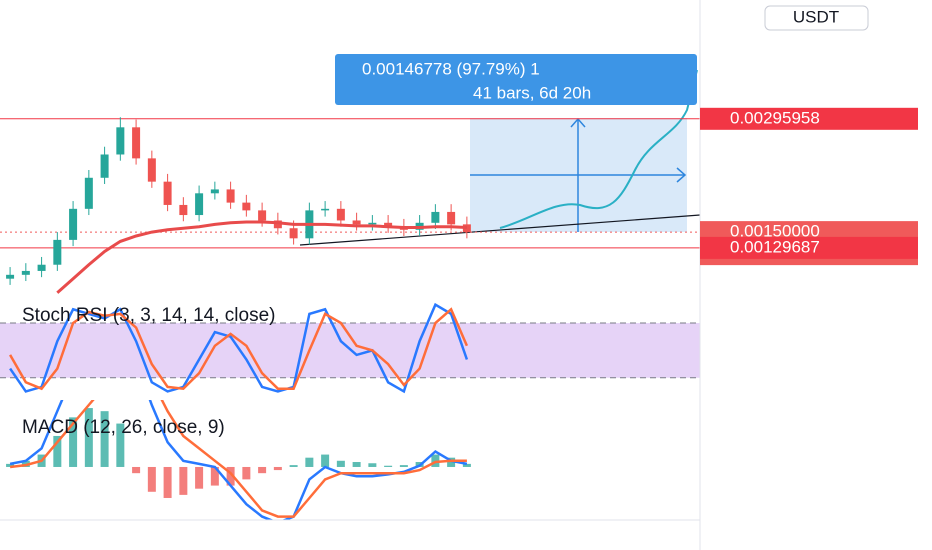 The width and height of the screenshot is (932, 550). What do you see at coordinates (516, 79) in the screenshot?
I see `measure-tooltip` at bounding box center [516, 79].